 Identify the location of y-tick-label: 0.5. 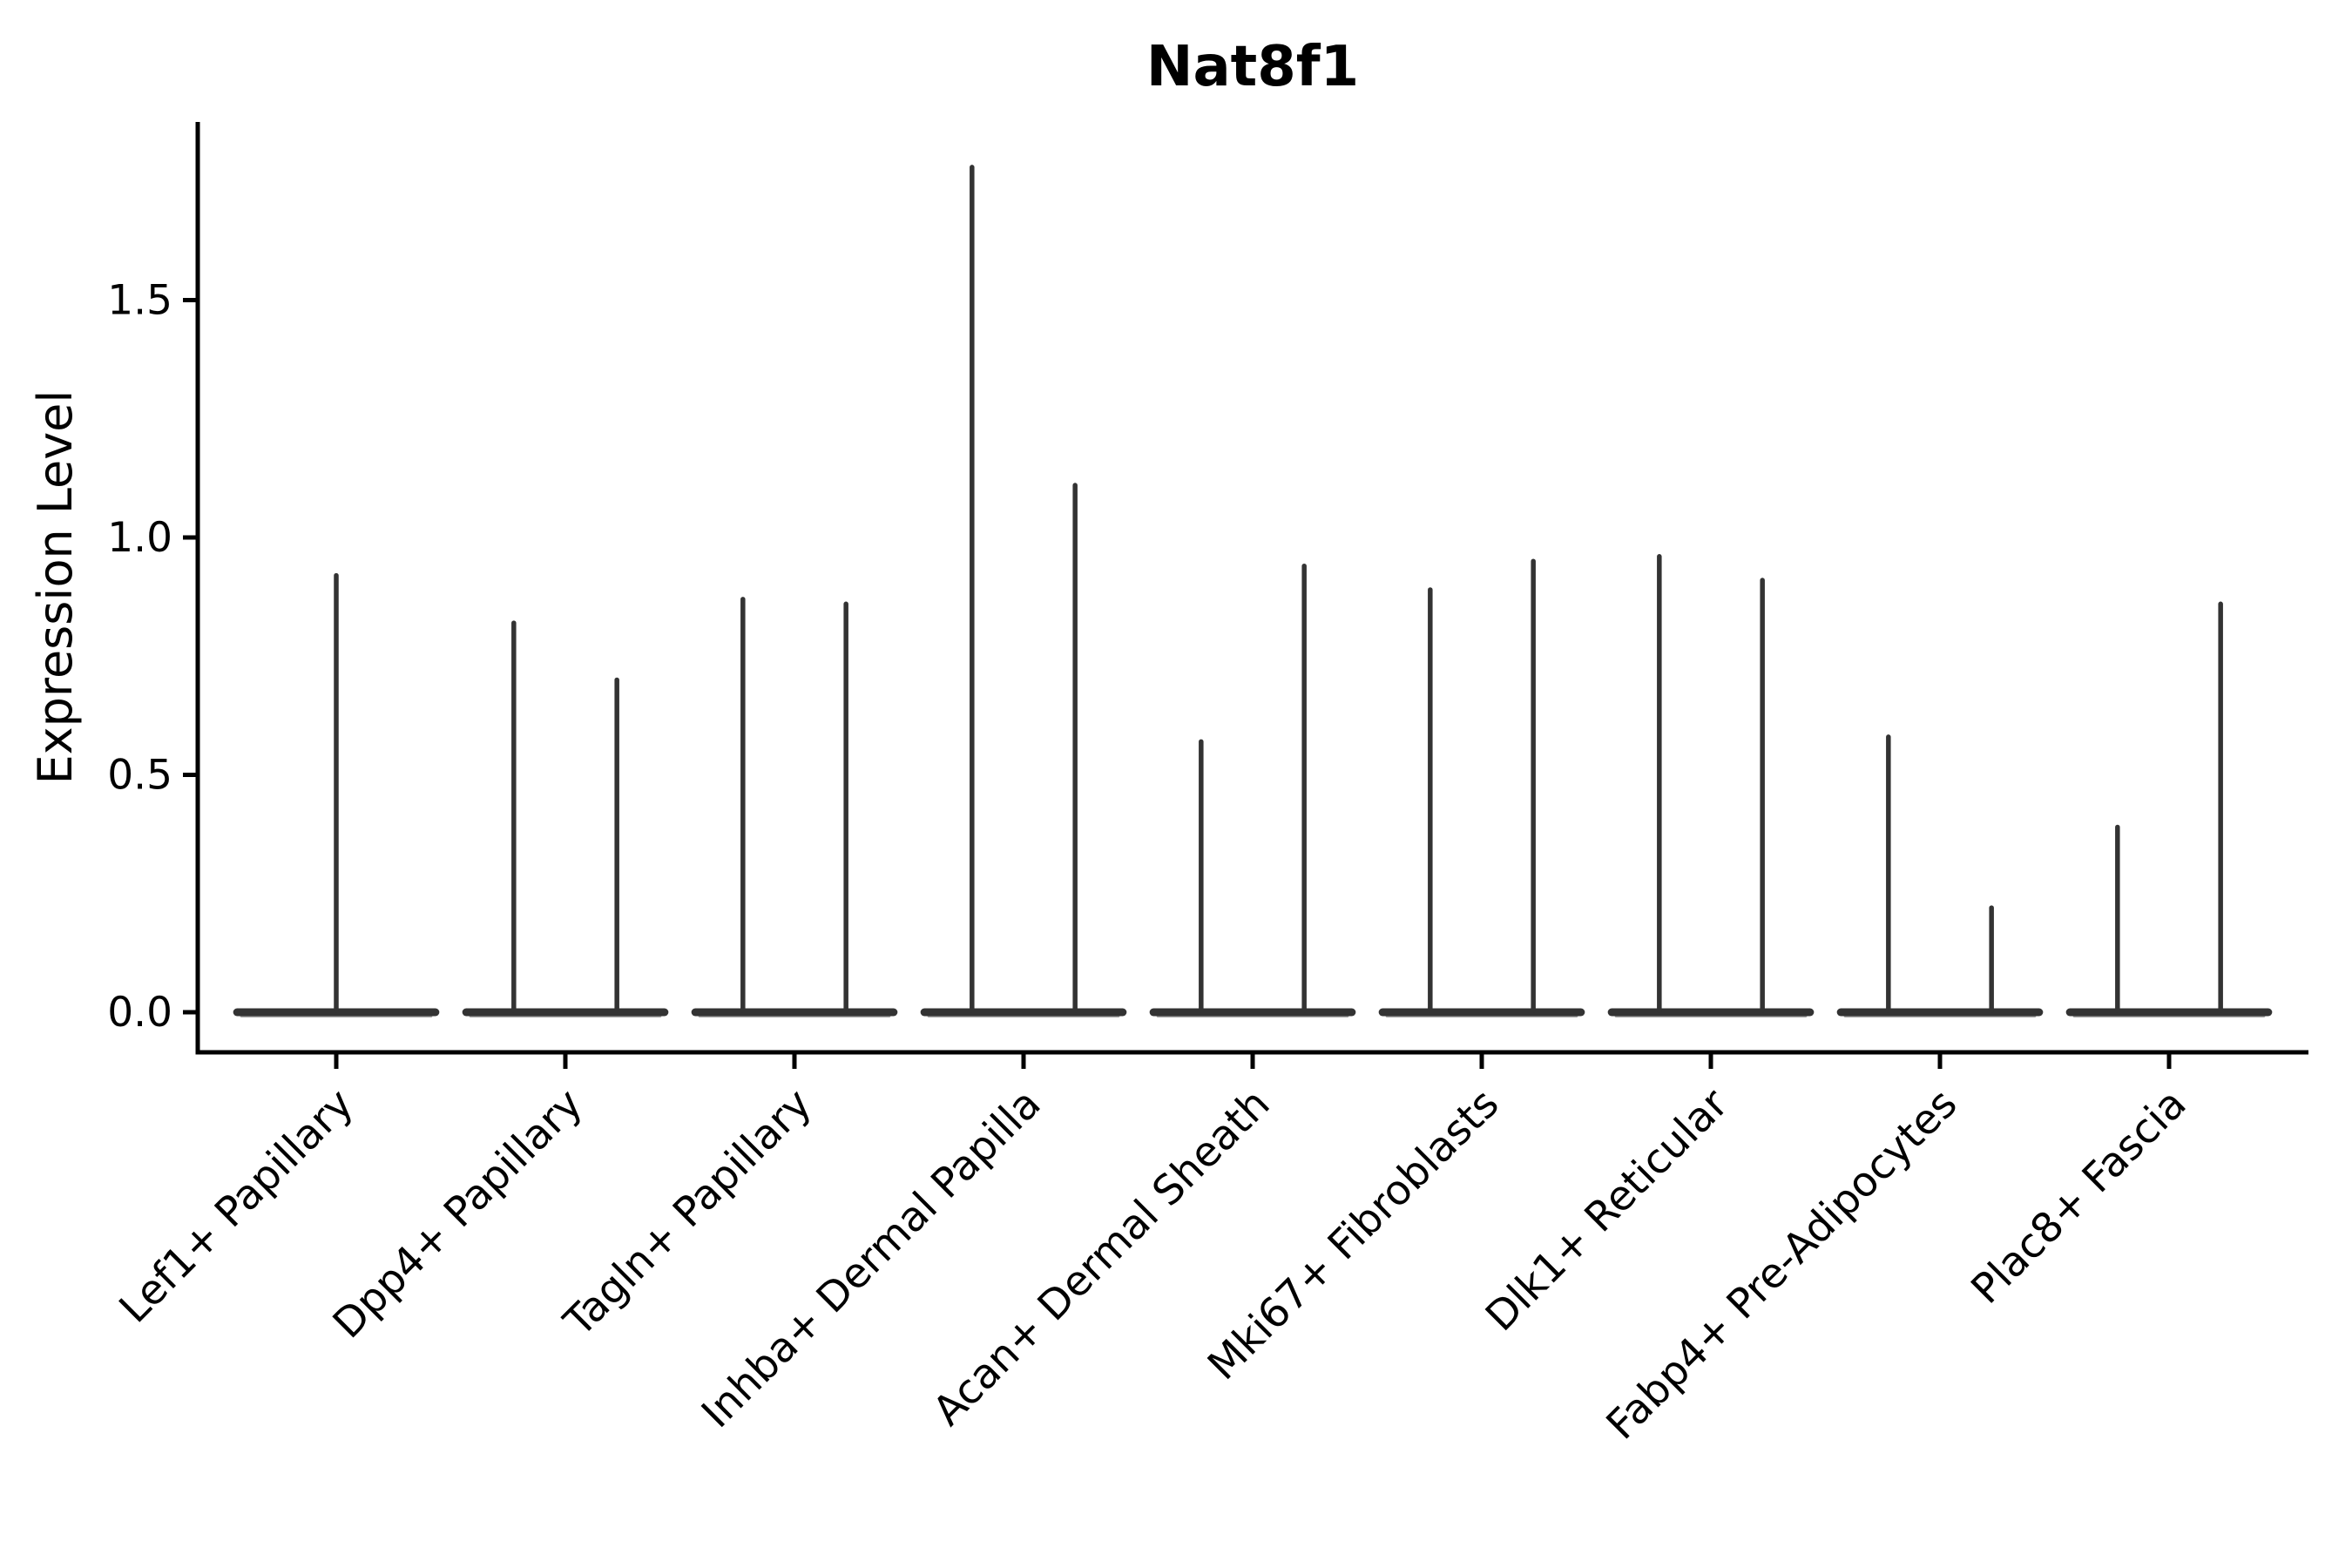
(139, 776).